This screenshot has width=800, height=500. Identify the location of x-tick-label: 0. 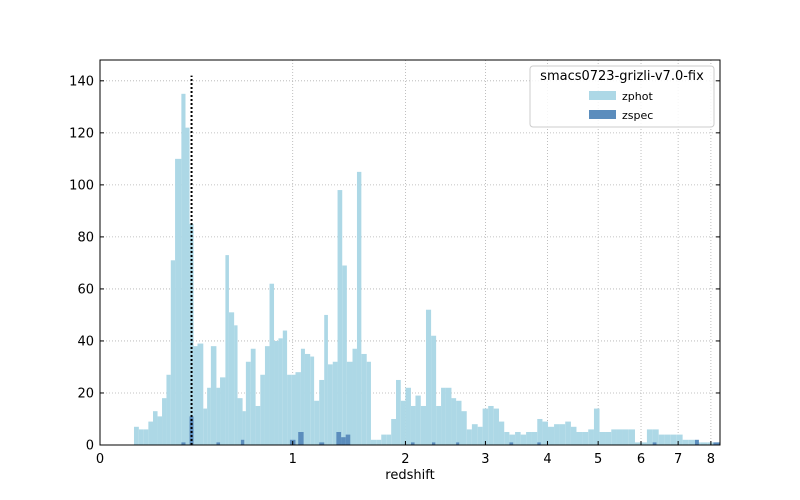
(100, 459).